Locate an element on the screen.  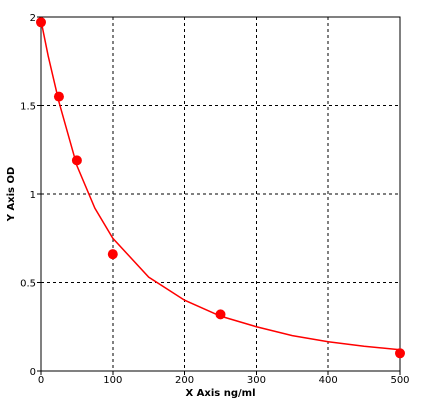
x-tick-label: 400 is located at coordinates (328, 380).